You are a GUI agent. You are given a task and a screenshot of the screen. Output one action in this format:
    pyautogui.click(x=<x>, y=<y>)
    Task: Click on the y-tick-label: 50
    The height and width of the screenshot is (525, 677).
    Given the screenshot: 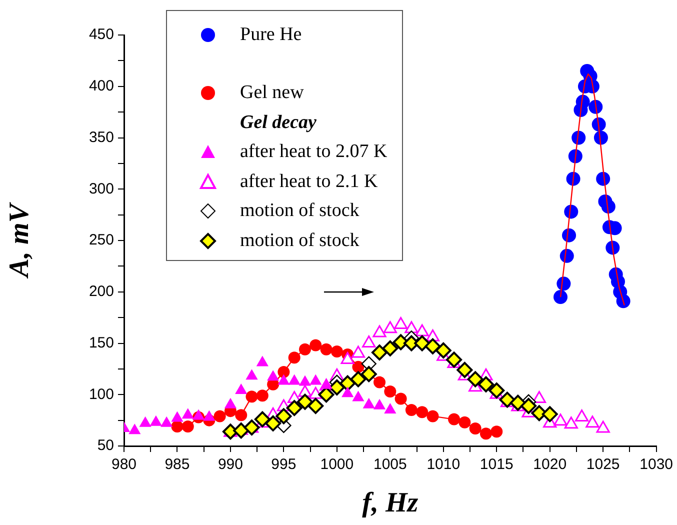 What is the action you would take?
    pyautogui.click(x=105, y=445)
    